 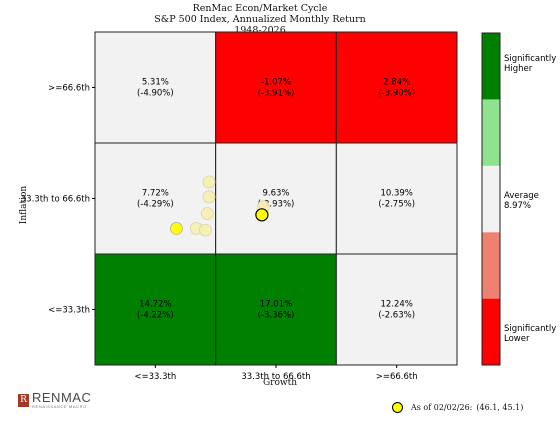 I want to click on colorbar-label: 8.97%, so click(x=517, y=206).